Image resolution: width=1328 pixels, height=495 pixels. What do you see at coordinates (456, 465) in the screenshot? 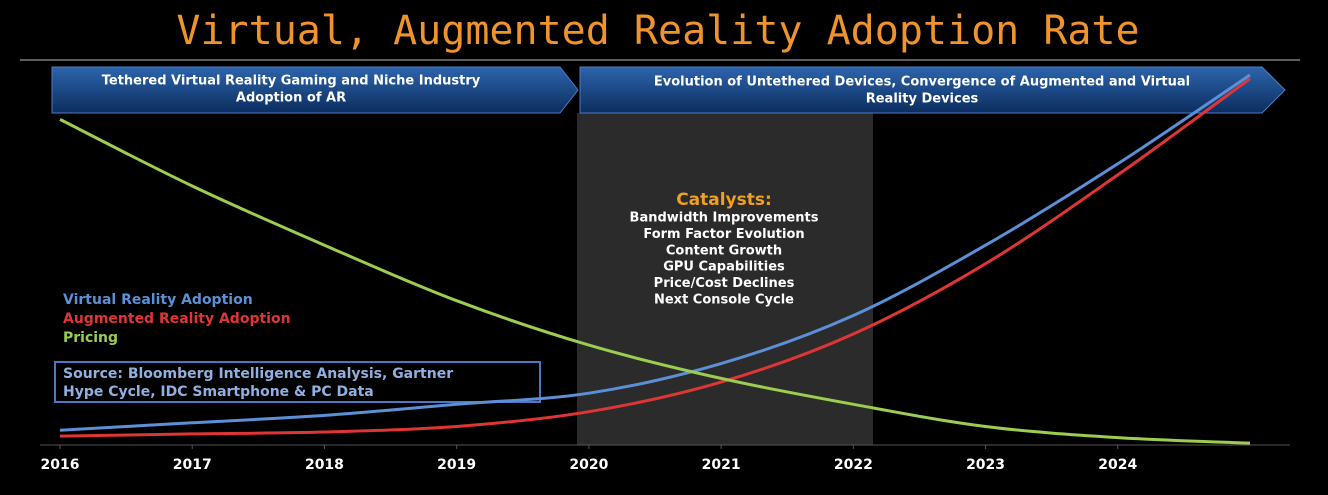
I see `x-tick-label: 2019` at bounding box center [456, 465].